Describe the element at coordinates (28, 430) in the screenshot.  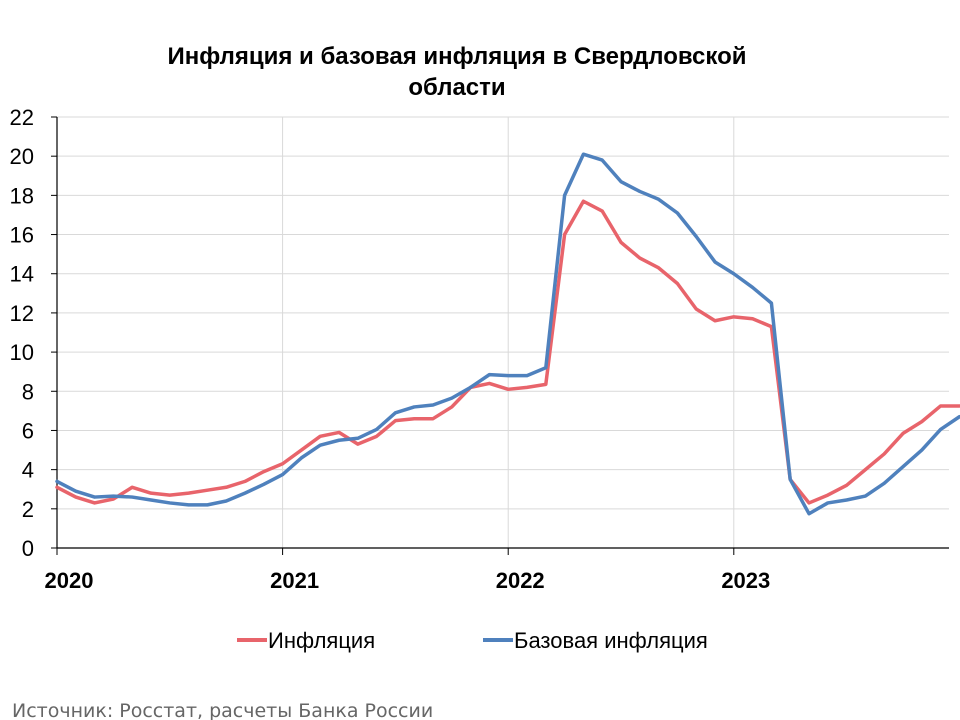
I see `y-tick-label: 6` at that location.